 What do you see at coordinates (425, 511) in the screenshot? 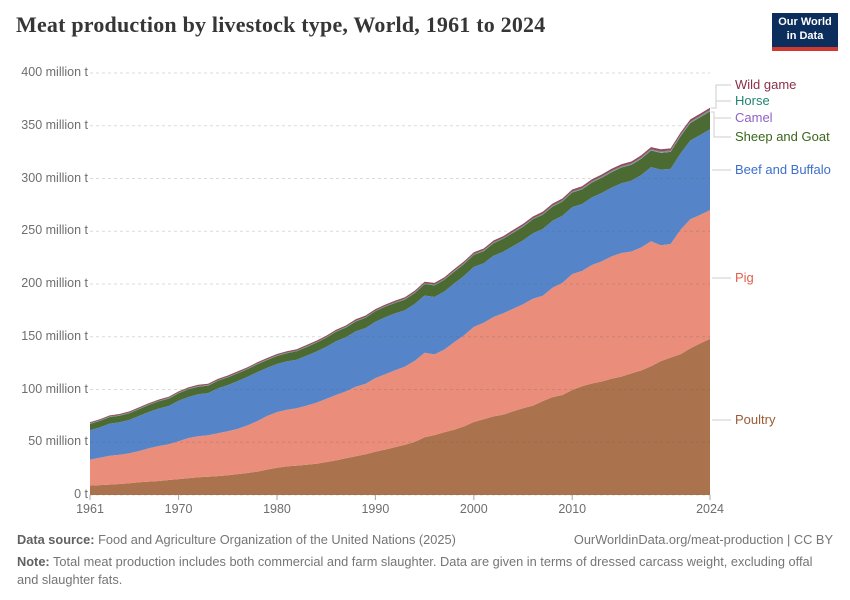
I see `x-axis: 1961 1970 1980 1990 2000 2010 2024` at bounding box center [425, 511].